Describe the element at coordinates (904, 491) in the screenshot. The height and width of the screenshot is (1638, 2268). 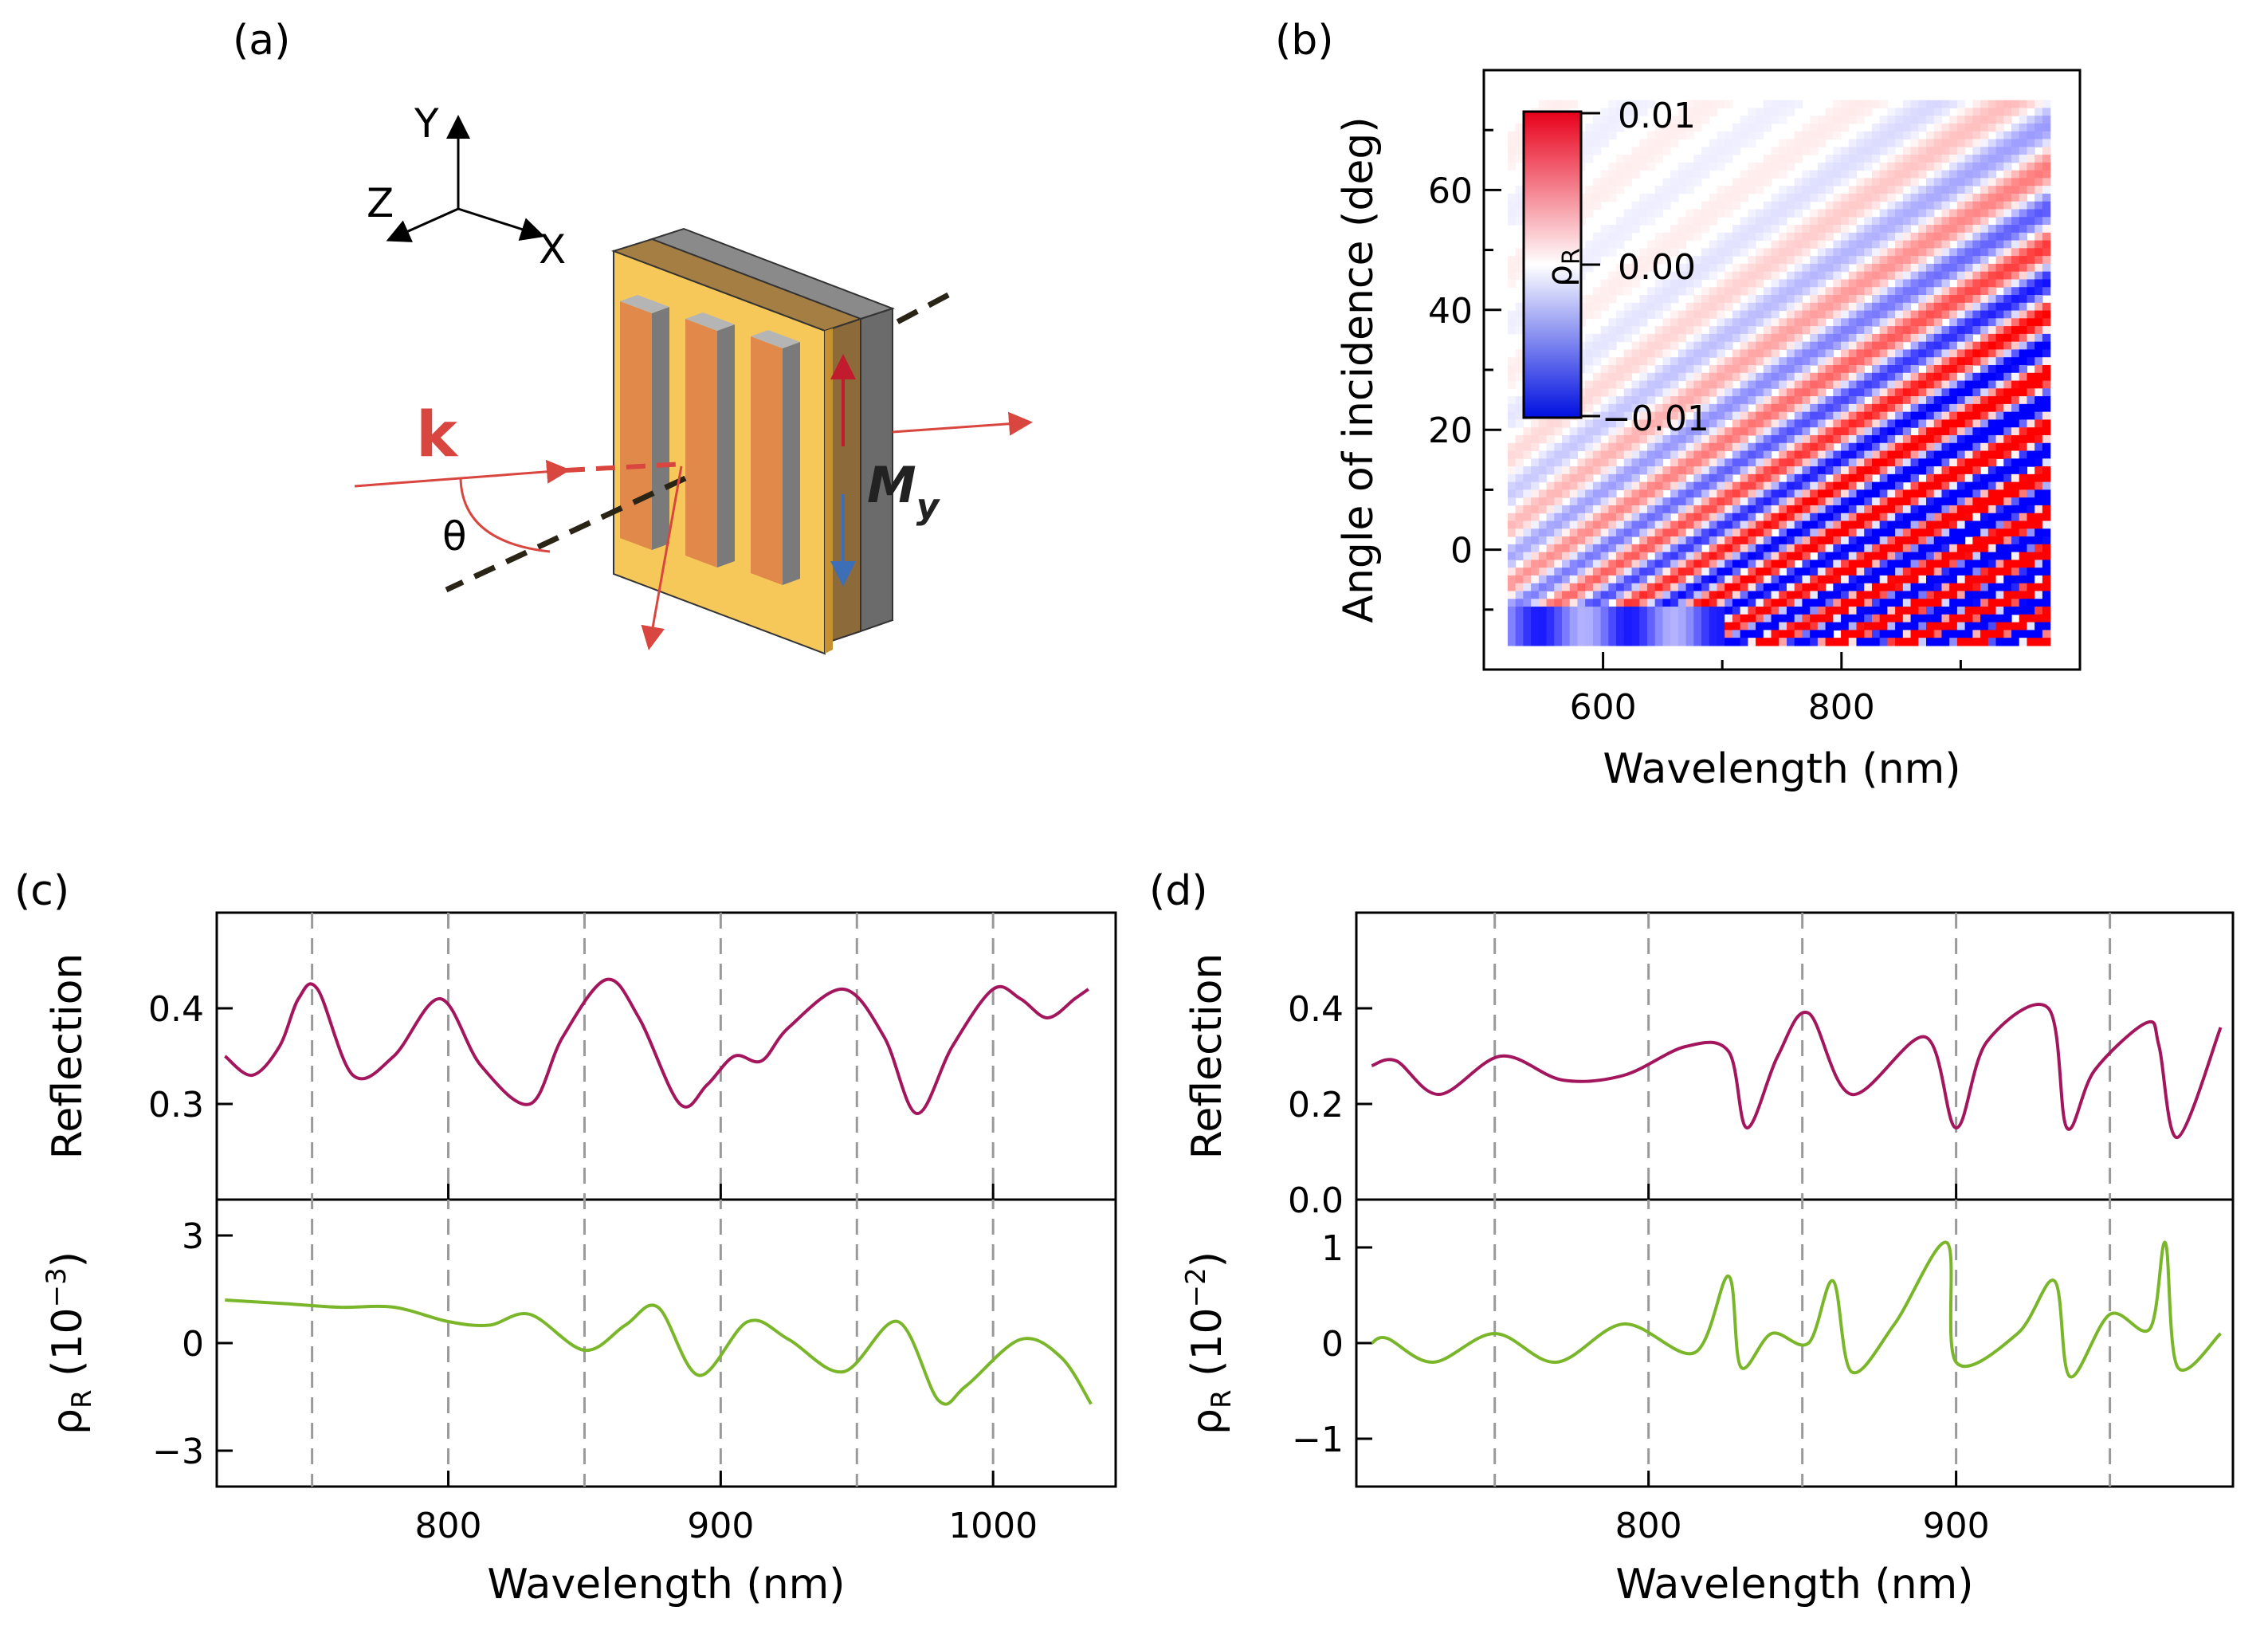
I see `magnetization-label: My` at that location.